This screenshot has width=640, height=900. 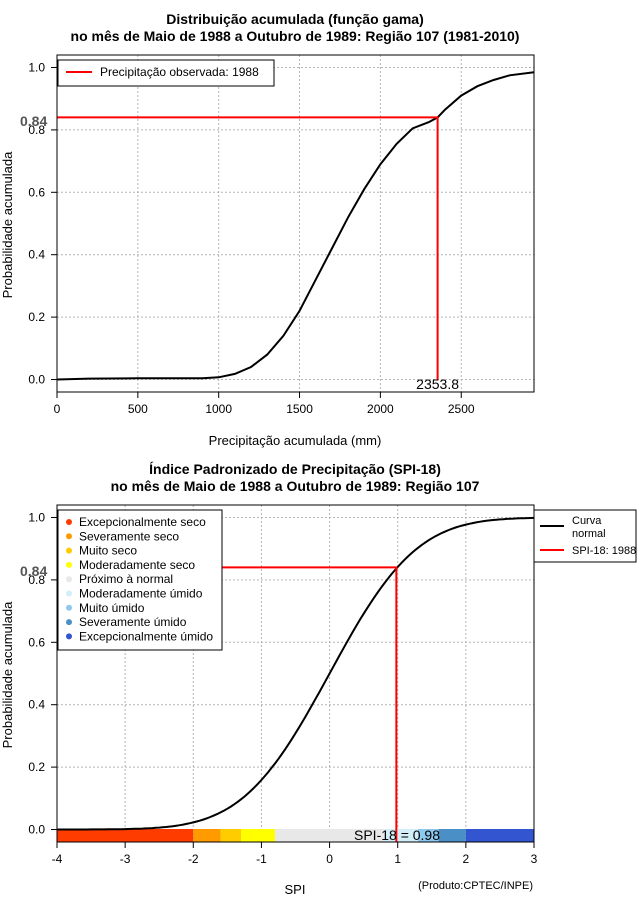 What do you see at coordinates (133, 622) in the screenshot?
I see `category-legend-label: Severamente úmido` at bounding box center [133, 622].